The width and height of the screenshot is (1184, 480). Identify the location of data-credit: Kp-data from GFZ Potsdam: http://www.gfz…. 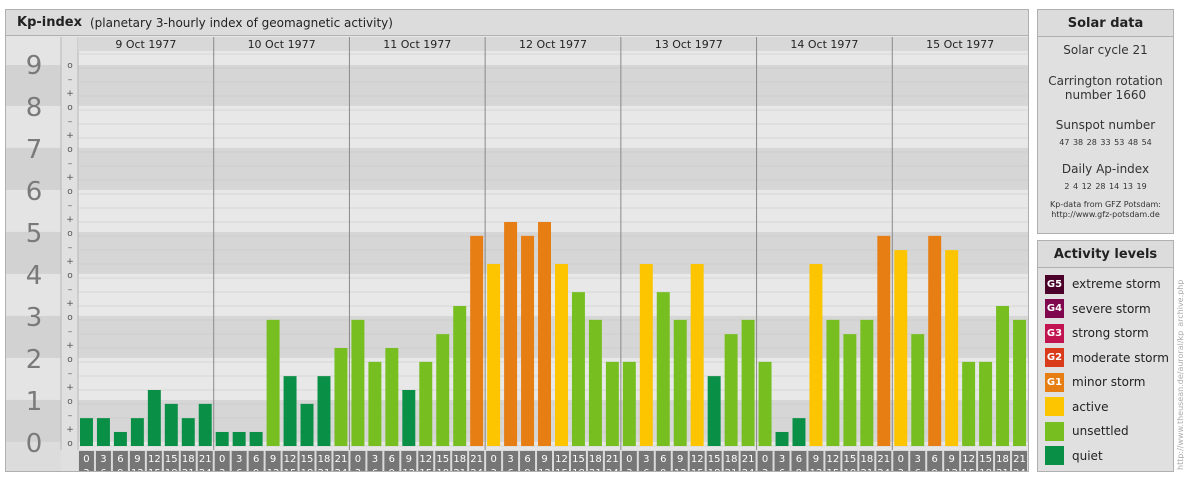
(1105, 210).